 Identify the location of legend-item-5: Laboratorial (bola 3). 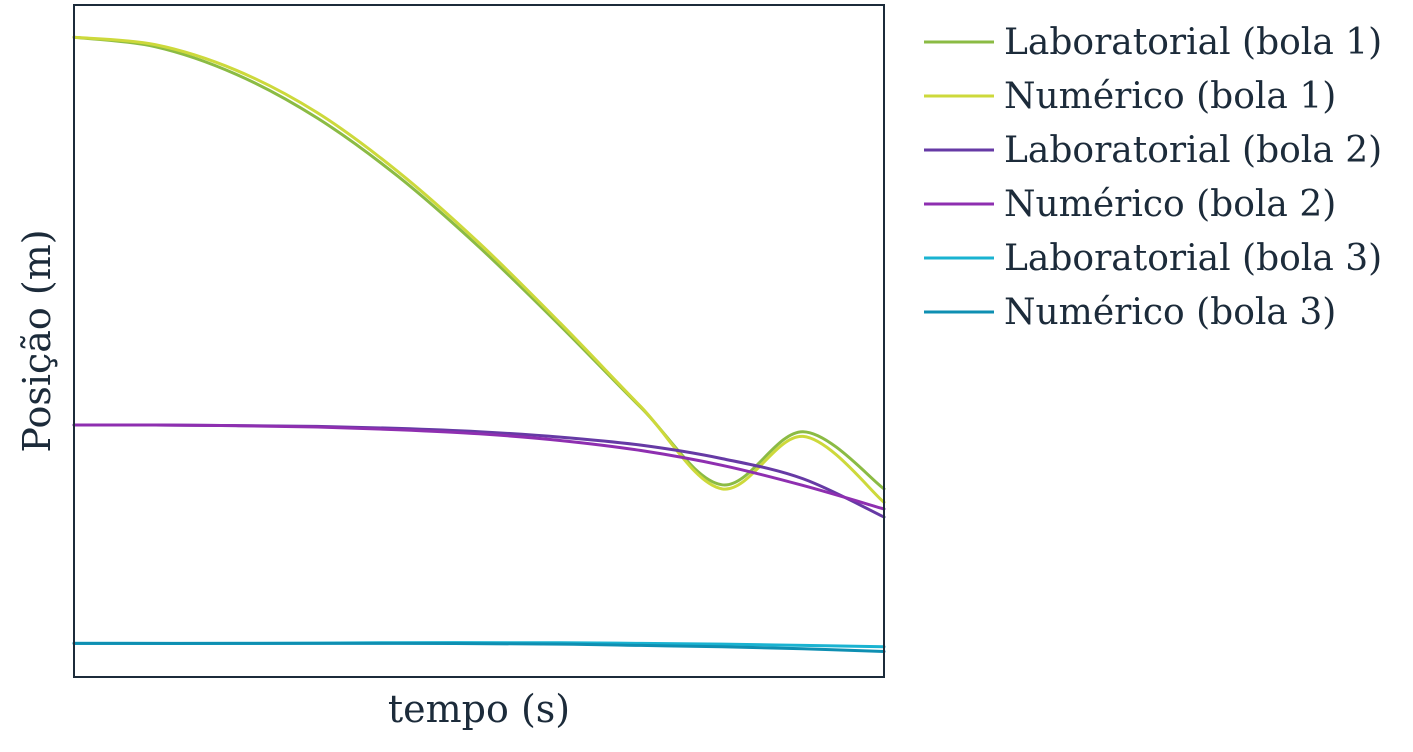
(1153, 258).